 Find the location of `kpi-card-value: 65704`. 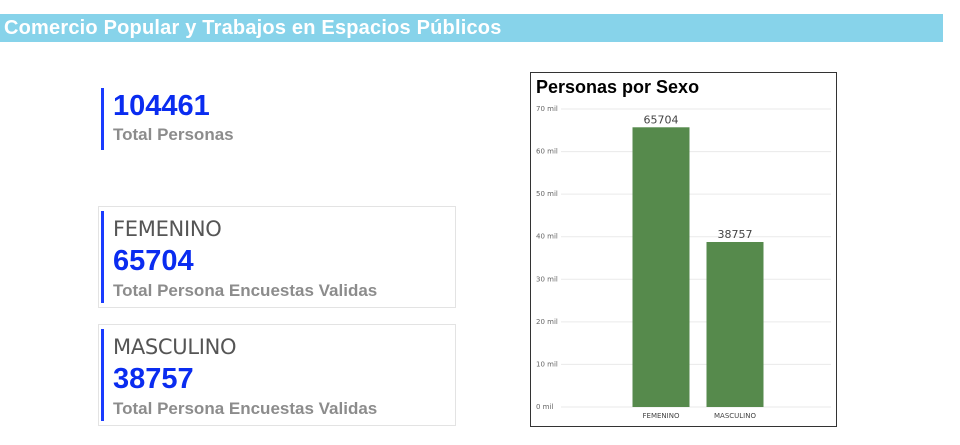

kpi-card-value: 65704 is located at coordinates (153, 261).